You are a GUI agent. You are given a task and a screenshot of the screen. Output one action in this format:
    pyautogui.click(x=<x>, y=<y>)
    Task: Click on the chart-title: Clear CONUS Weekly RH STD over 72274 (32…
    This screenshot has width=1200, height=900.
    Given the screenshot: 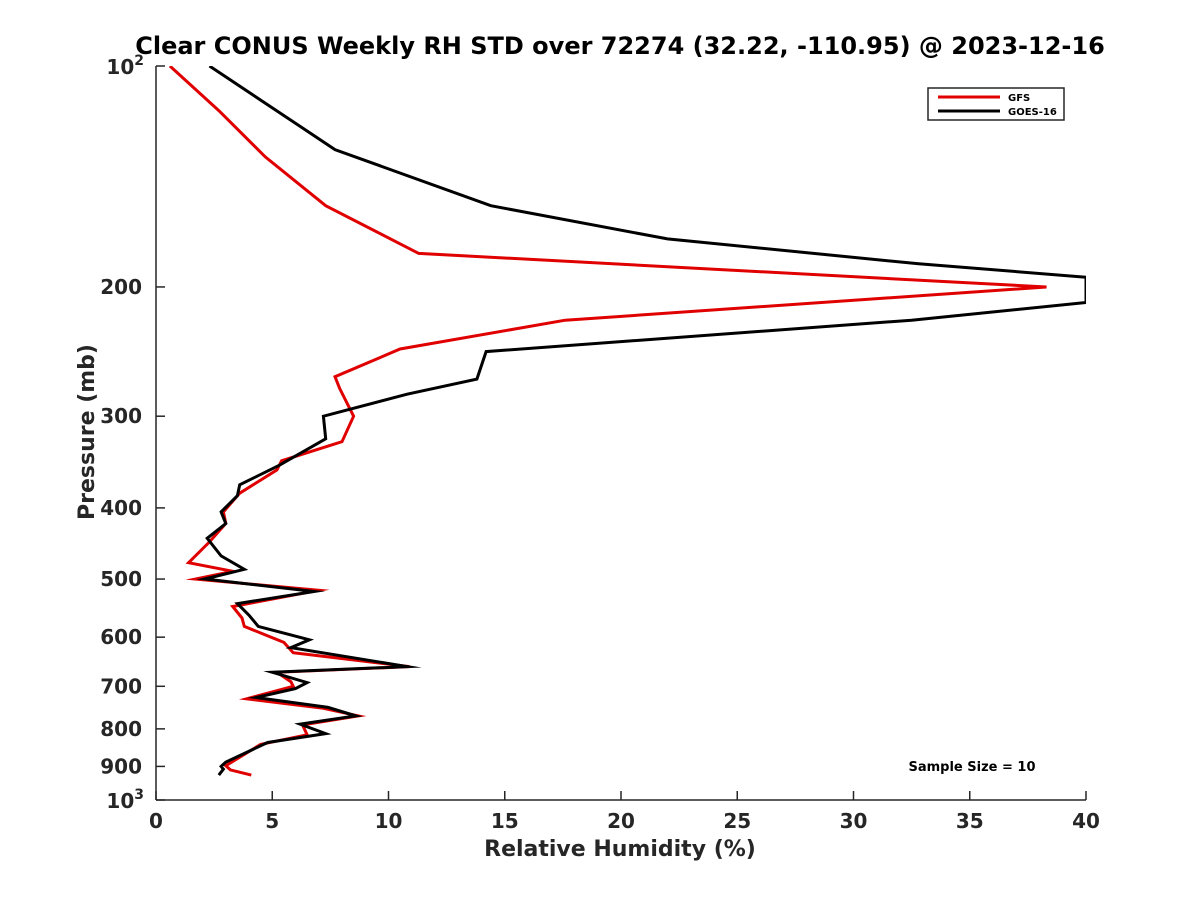 What is the action you would take?
    pyautogui.click(x=620, y=46)
    